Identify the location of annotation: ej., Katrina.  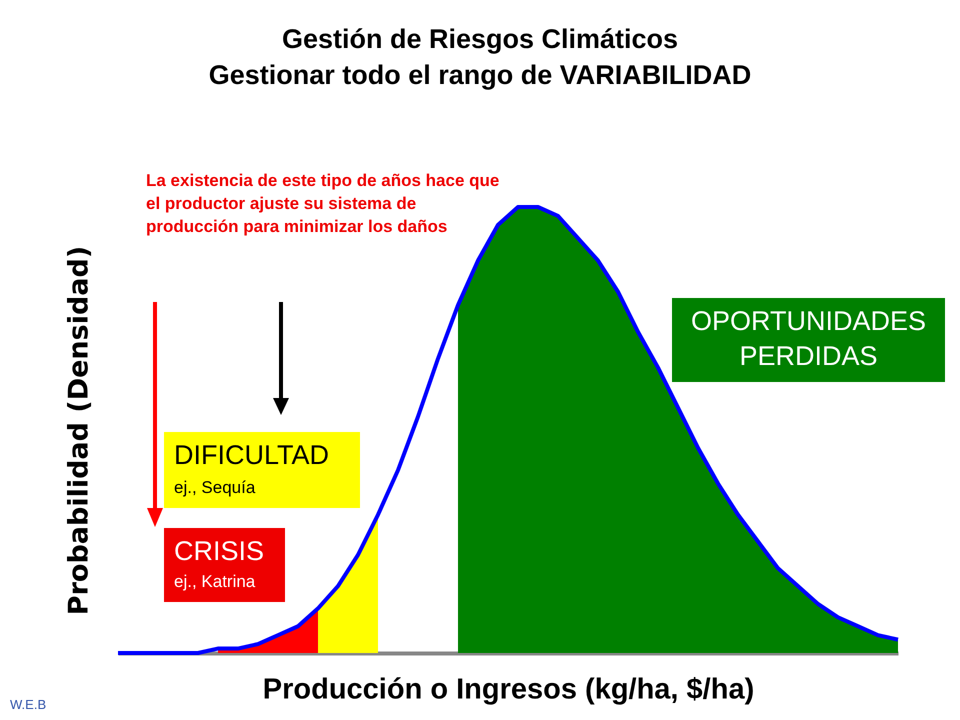
(224, 586).